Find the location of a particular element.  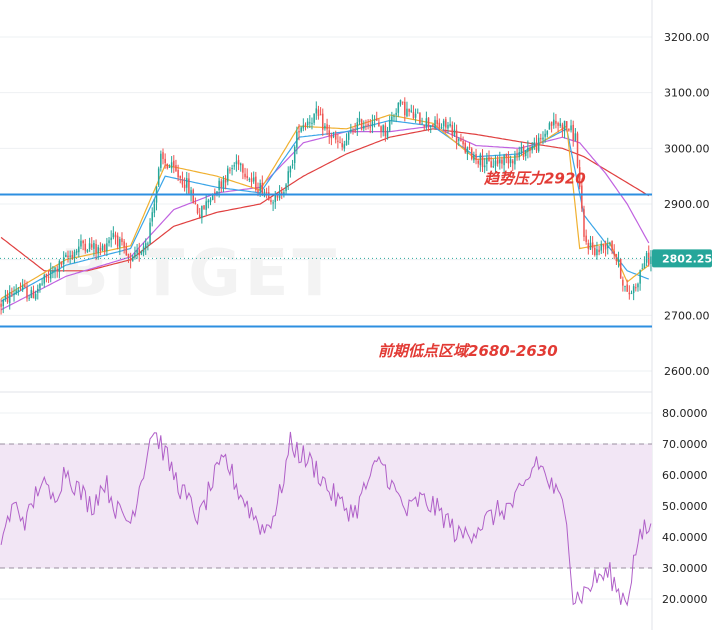

annotations: 趋势压力2920 前期低点区域2680-2630 is located at coordinates (482, 264).